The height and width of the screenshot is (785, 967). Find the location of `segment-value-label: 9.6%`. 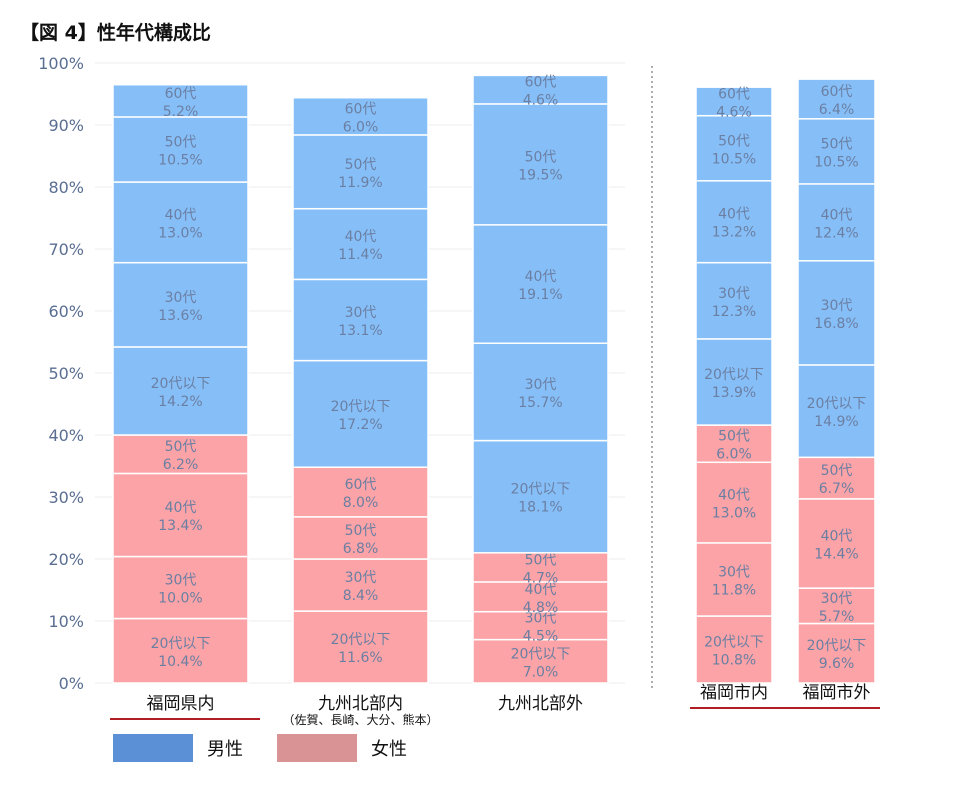

segment-value-label: 9.6% is located at coordinates (837, 664).